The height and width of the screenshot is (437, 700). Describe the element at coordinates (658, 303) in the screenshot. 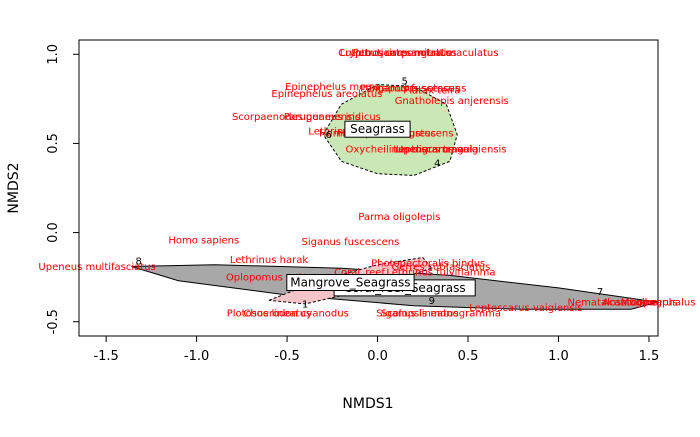

I see `species-label: Mugil cephalus` at that location.